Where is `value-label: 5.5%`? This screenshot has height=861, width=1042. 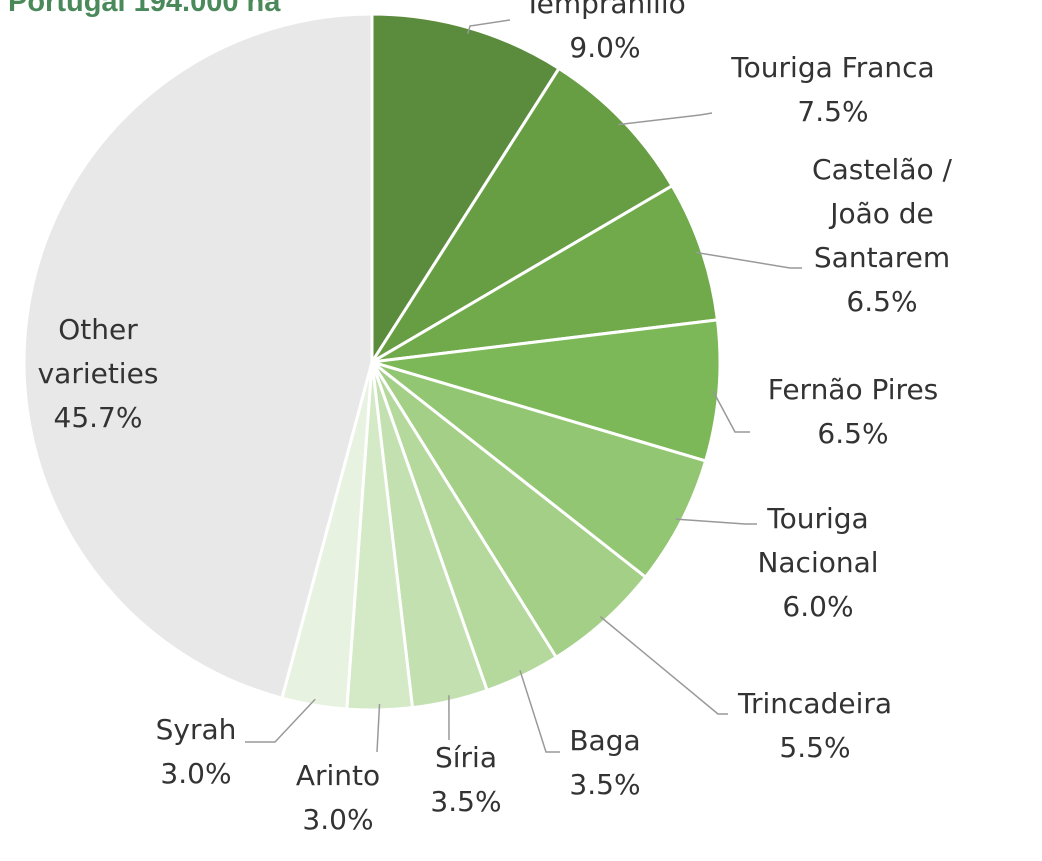 value-label: 5.5% is located at coordinates (815, 747).